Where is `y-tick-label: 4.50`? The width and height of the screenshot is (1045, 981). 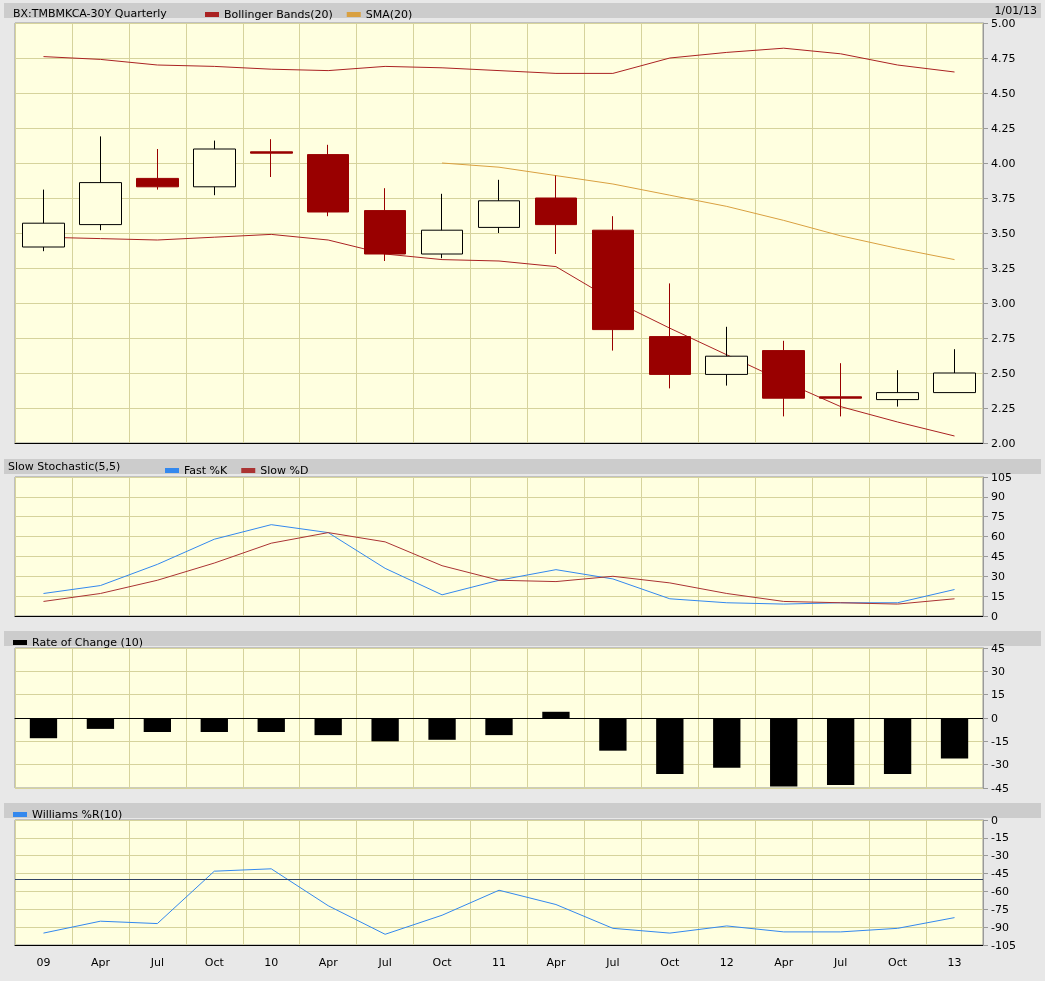 y-tick-label: 4.50 is located at coordinates (1003, 93).